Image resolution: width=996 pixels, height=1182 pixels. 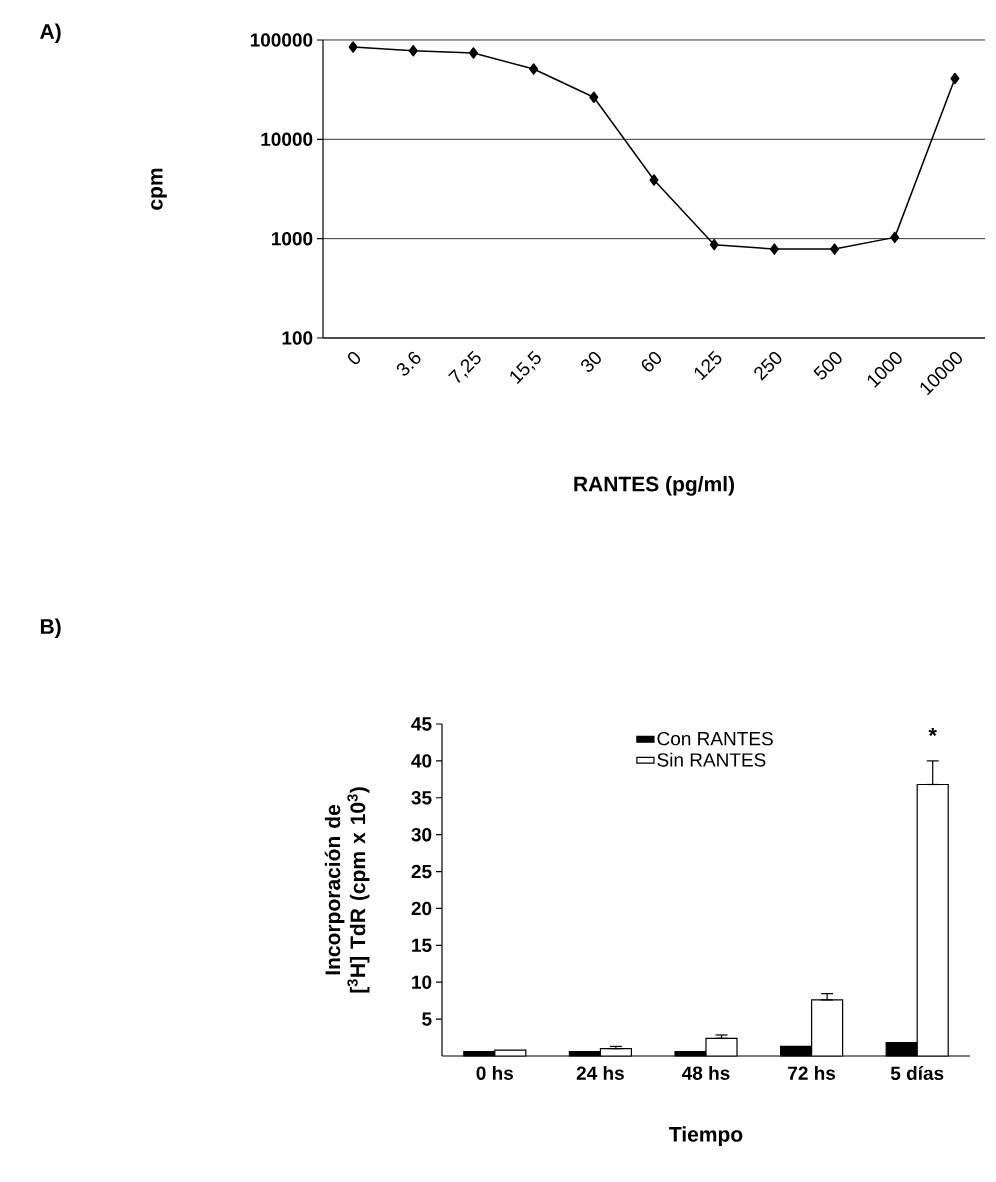 I want to click on y-axis-title: cpm, so click(x=159, y=189).